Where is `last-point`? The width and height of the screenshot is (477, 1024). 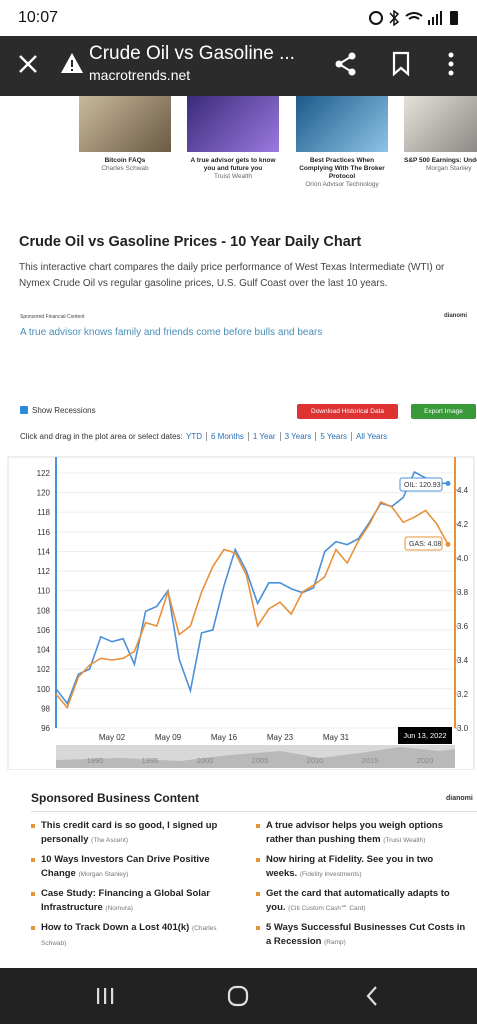
last-point is located at coordinates (448, 544).